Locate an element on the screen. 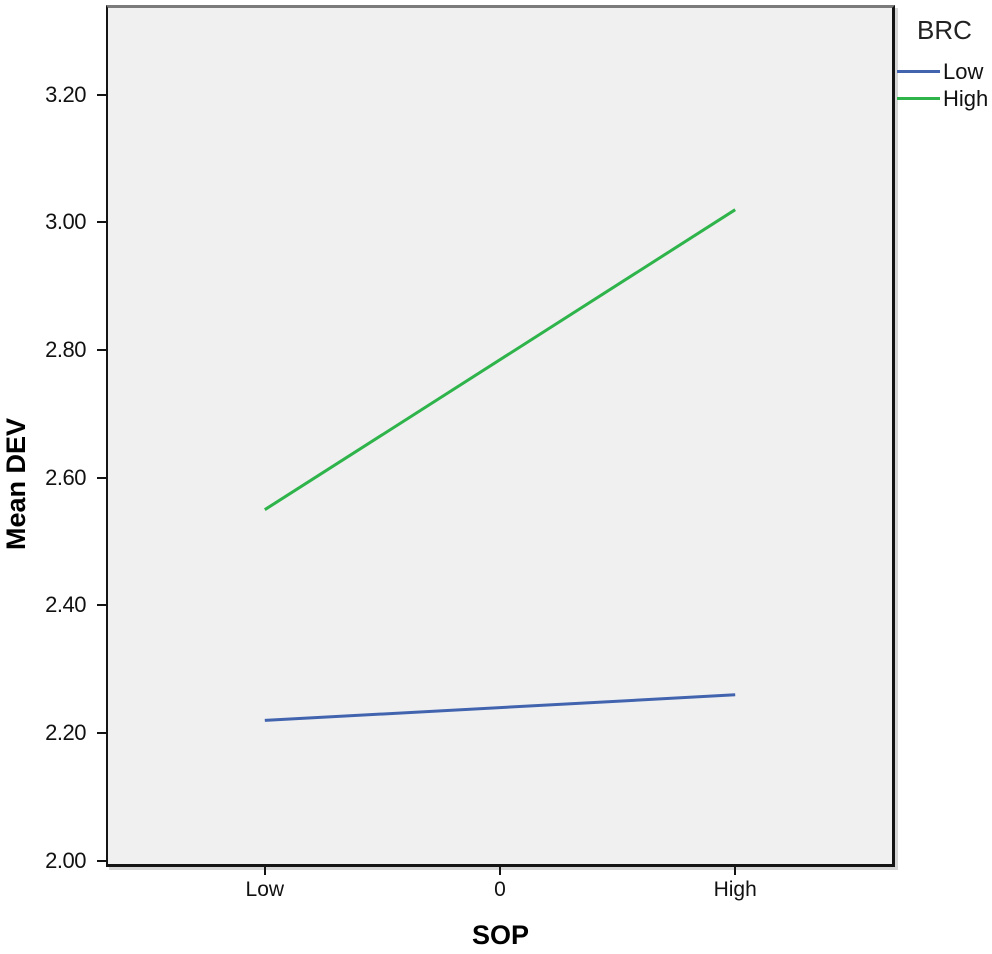 The height and width of the screenshot is (954, 992). y-tick-label: 2.60 is located at coordinates (65, 477).